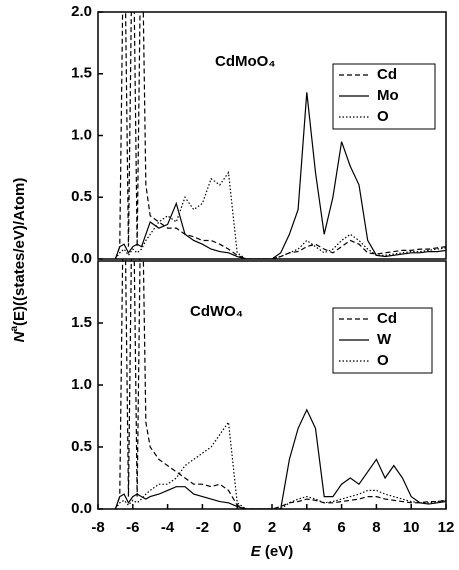 Image resolution: width=459 pixels, height=570 pixels. I want to click on y-tick-label: 2.0, so click(81, 11).